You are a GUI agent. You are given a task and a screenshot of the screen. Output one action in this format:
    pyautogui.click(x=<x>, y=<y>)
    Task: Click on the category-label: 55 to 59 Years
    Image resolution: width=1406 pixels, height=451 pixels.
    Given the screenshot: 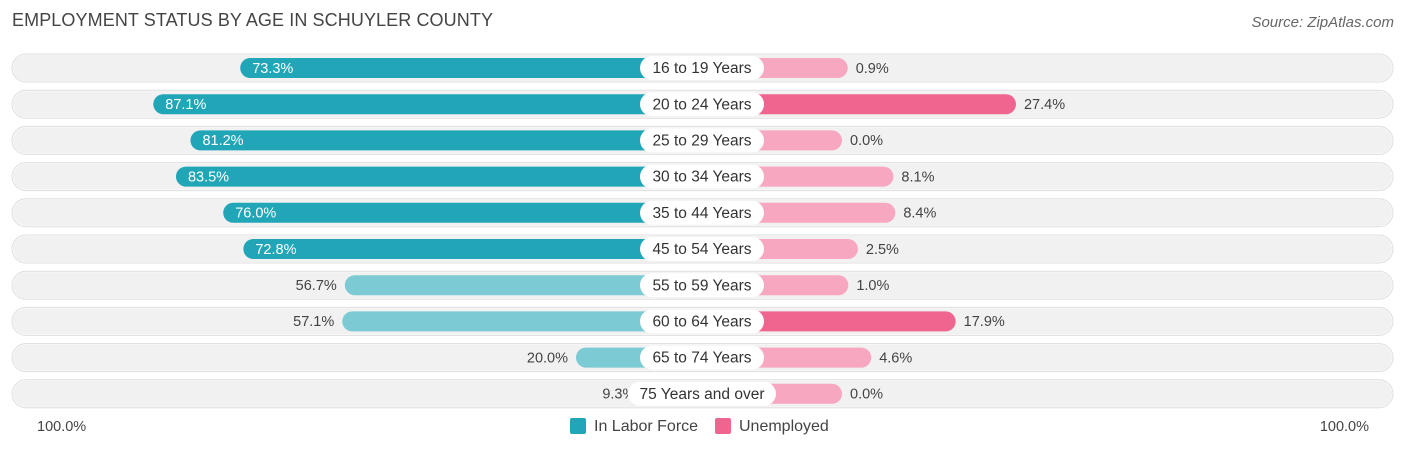 What is the action you would take?
    pyautogui.click(x=701, y=285)
    